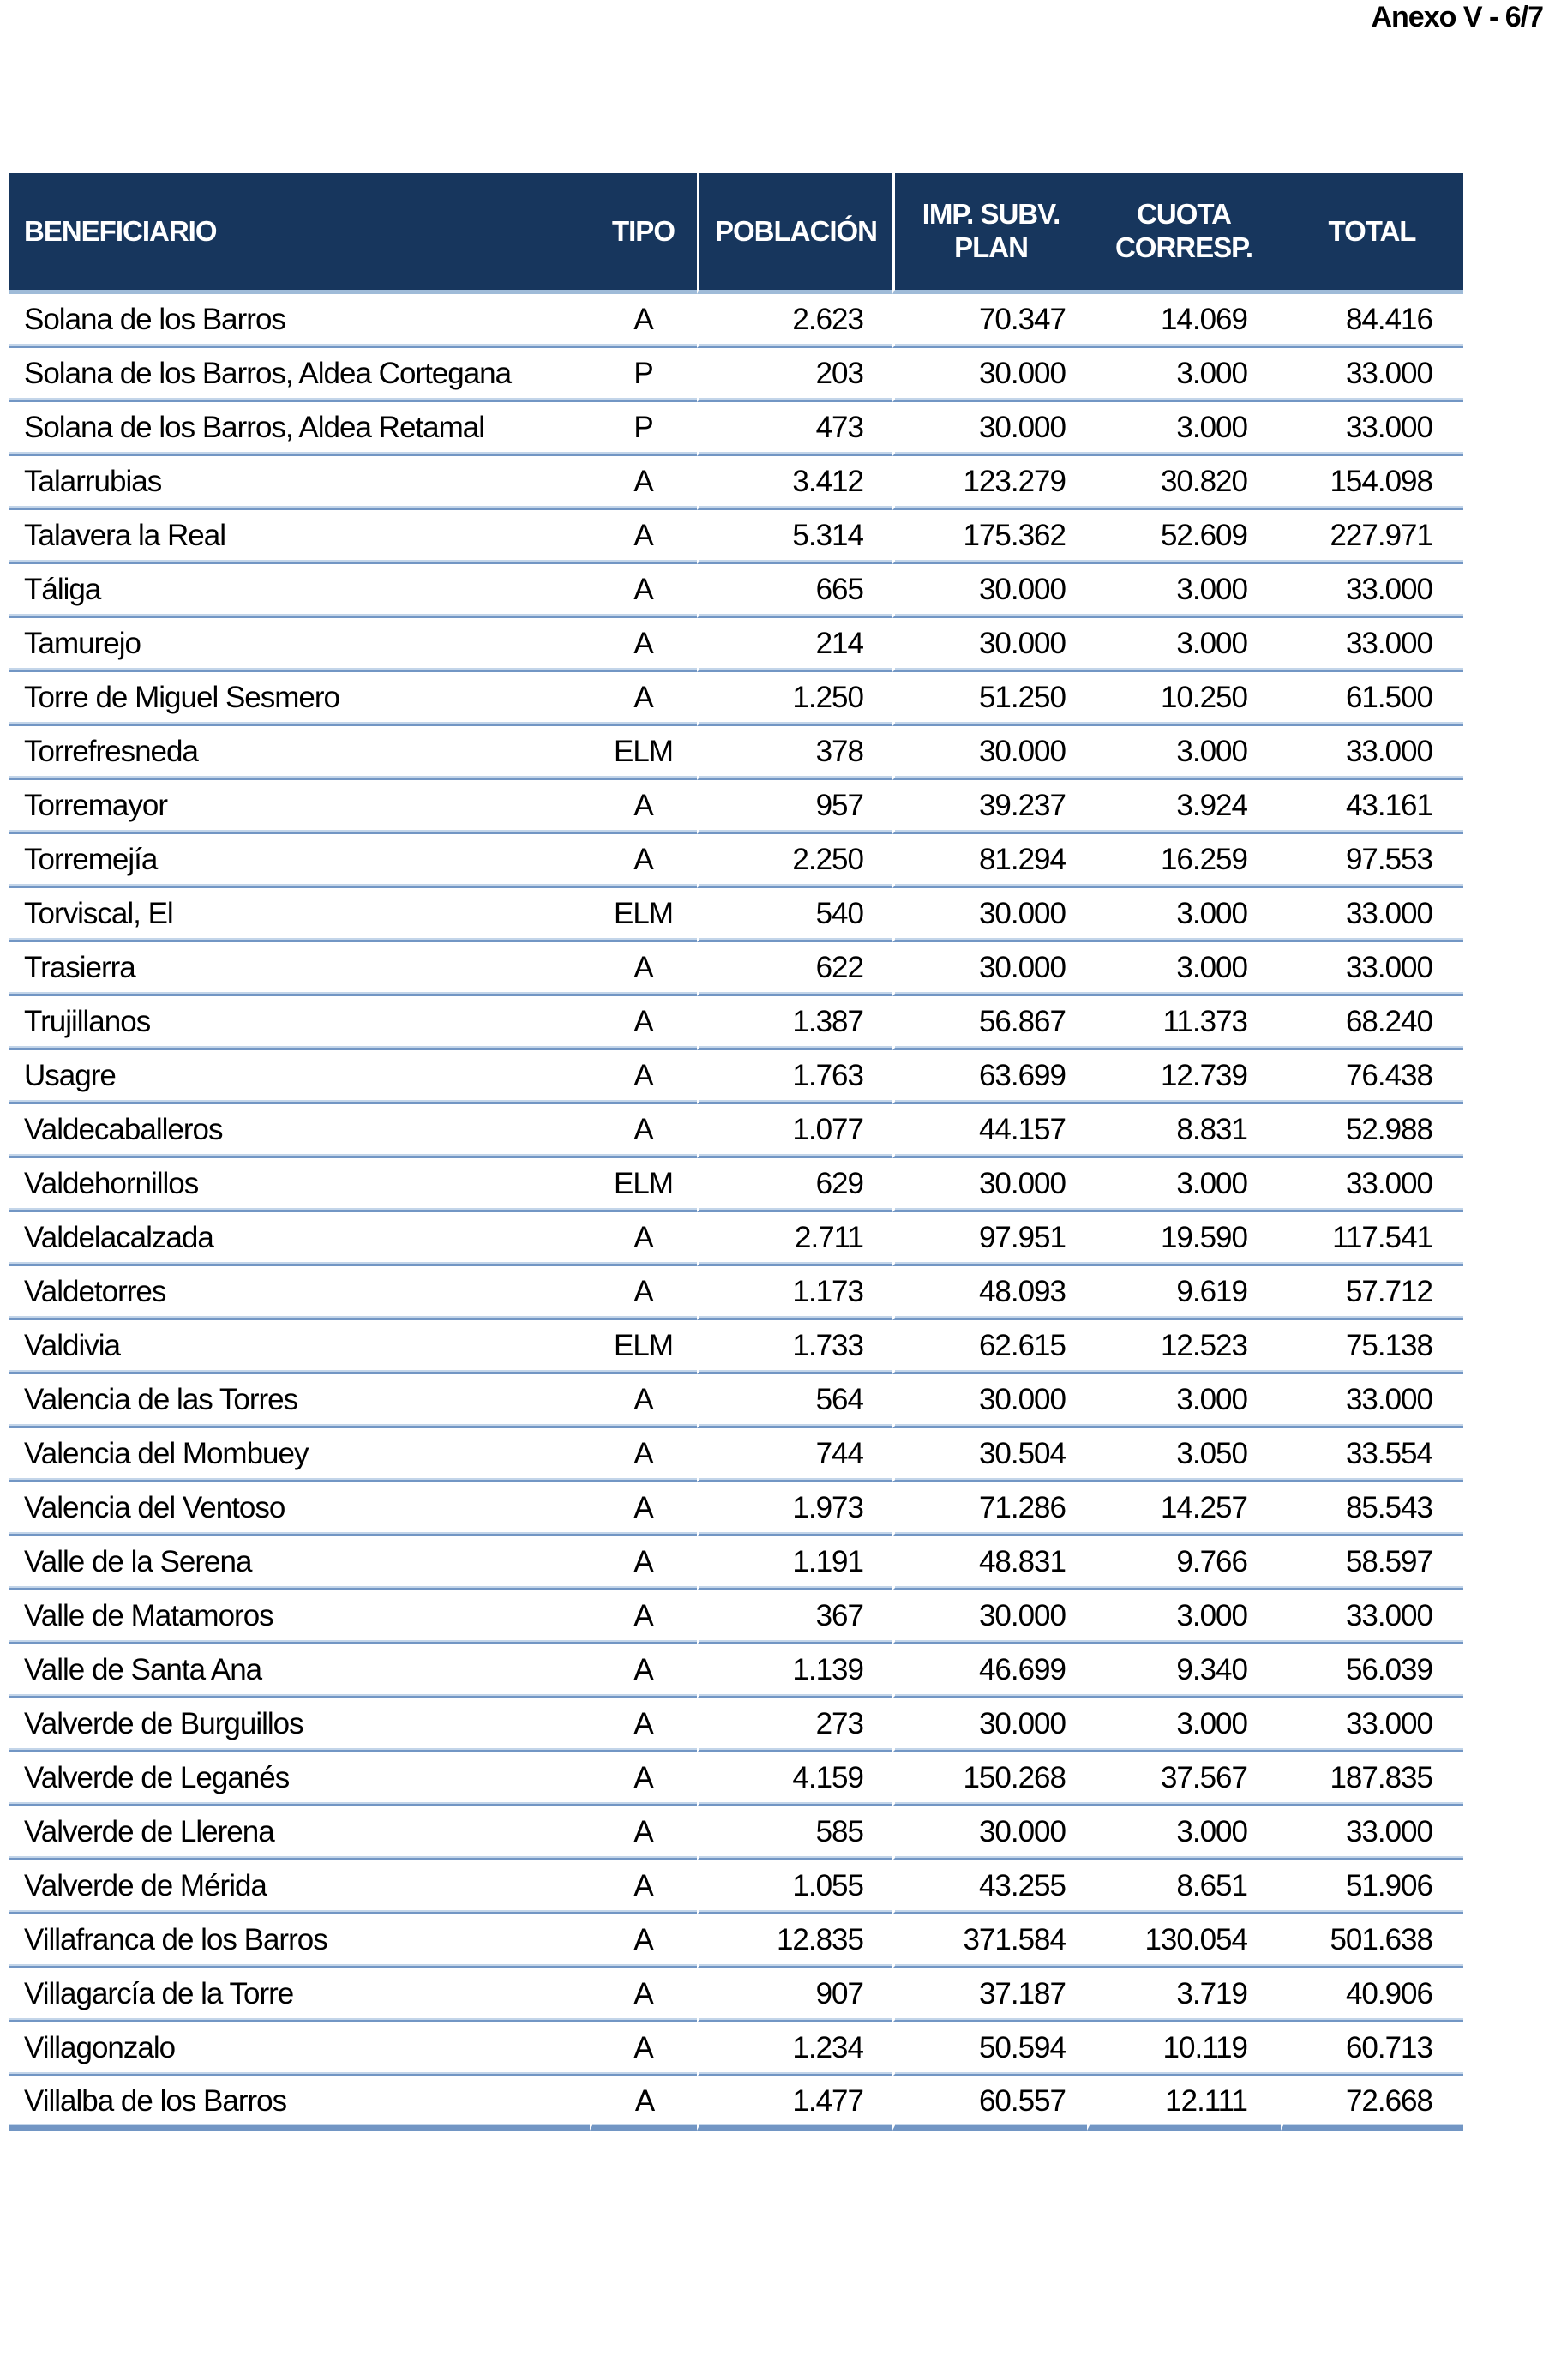 This screenshot has width=1561, height=2380. I want to click on cell-poblacion: 1.173, so click(794, 1293).